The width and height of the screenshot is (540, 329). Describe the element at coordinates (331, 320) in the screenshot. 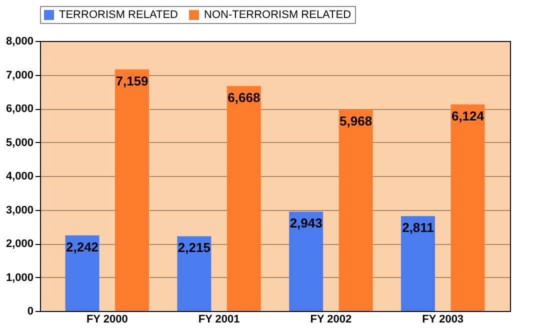

I see `x-tick-label: FY 2002` at that location.